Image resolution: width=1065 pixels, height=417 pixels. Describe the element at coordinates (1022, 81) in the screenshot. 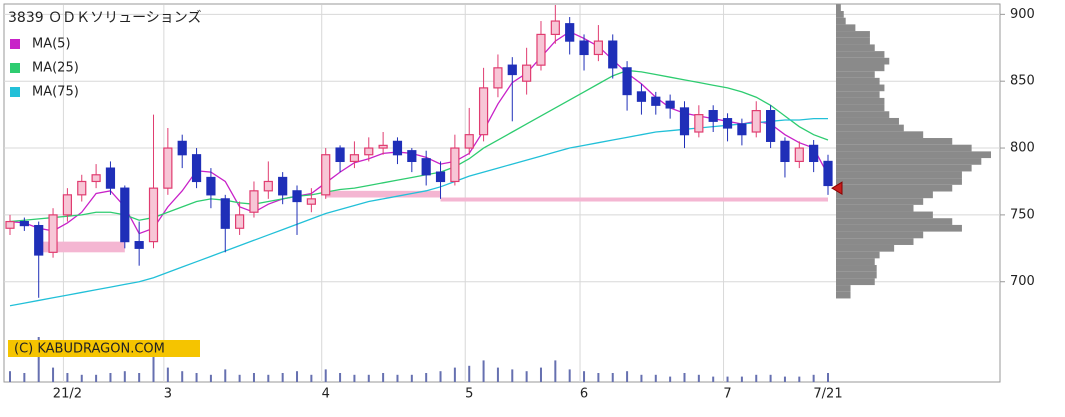

I see `y-tick-label: 850` at that location.